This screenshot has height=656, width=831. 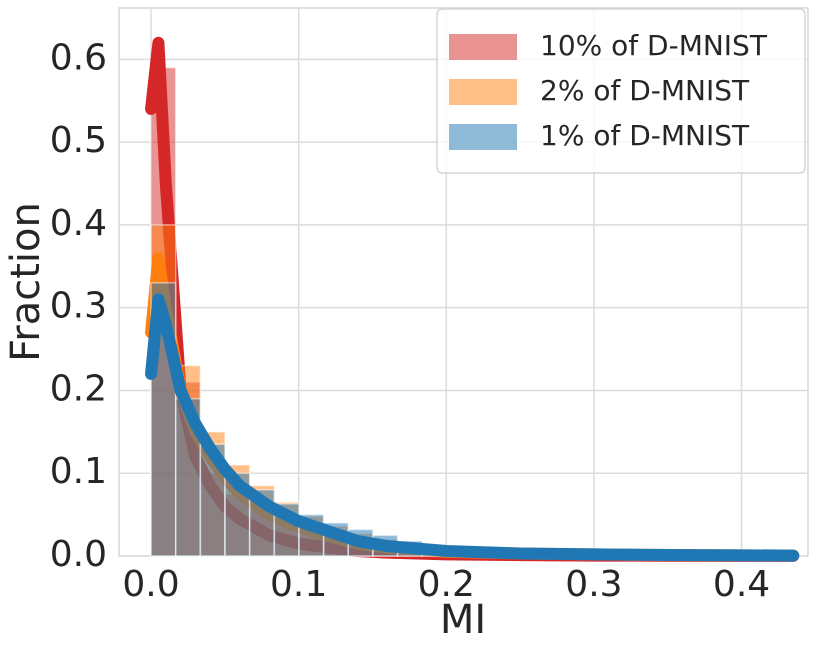 I want to click on y-tick-label: 0.1, so click(x=78, y=471).